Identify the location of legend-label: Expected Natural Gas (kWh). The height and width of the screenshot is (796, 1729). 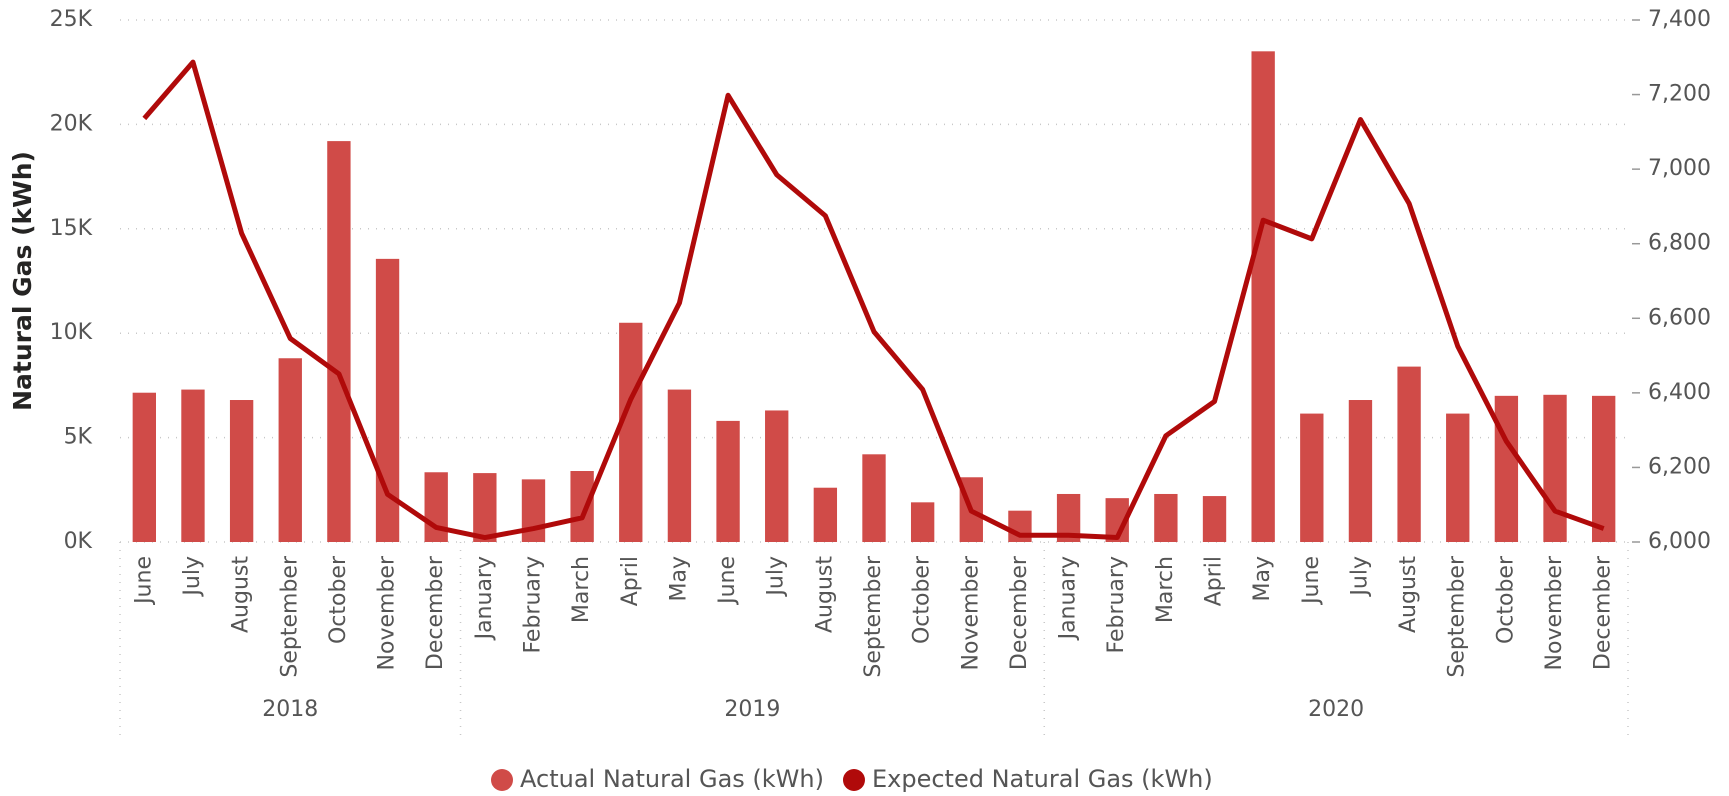
(1042, 779).